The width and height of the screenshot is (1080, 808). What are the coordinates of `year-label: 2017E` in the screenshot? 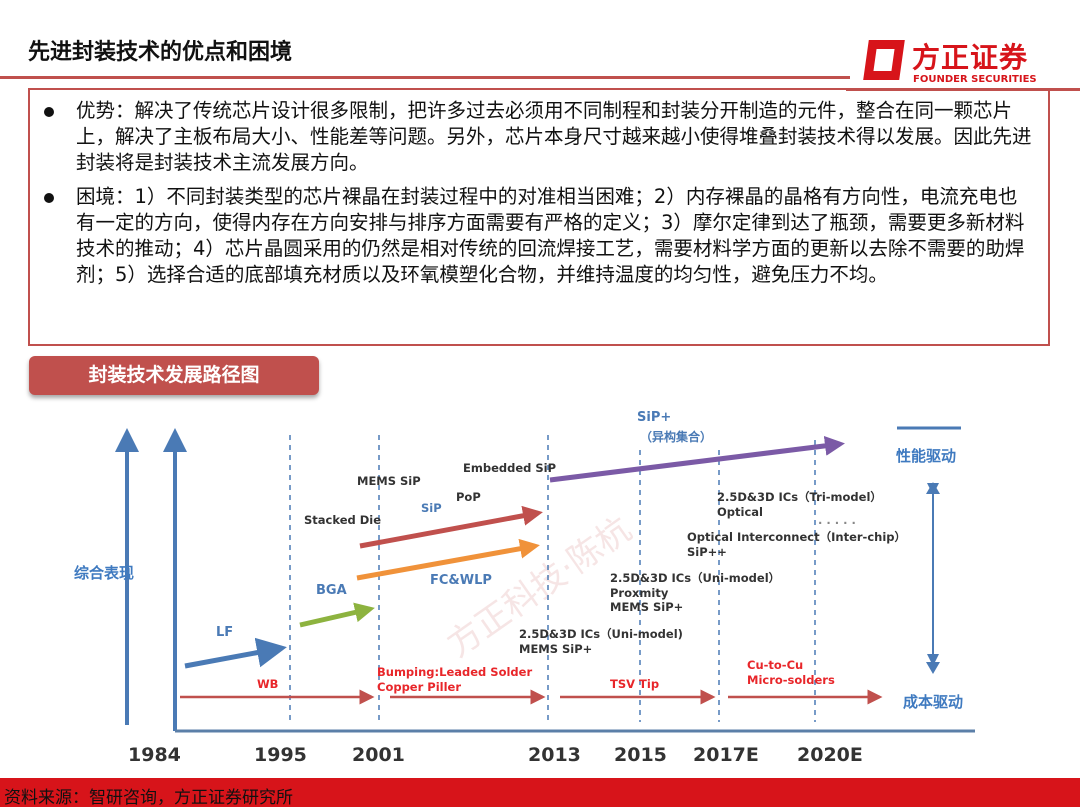 It's located at (726, 755).